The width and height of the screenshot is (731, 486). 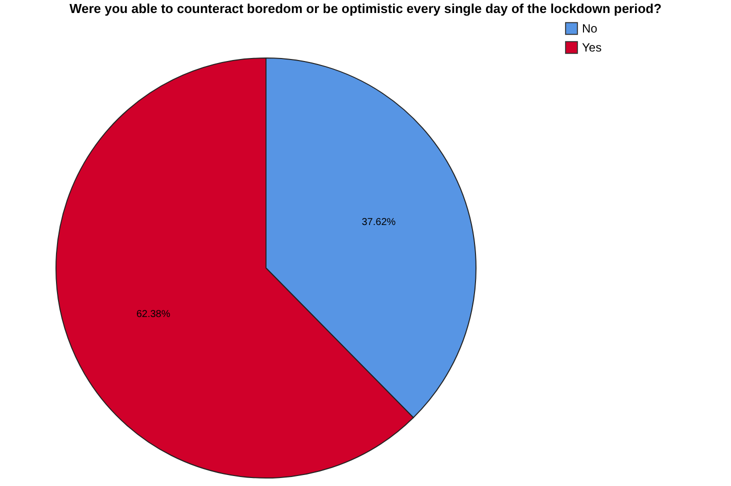 I want to click on data-label: 37.62%, so click(x=379, y=222).